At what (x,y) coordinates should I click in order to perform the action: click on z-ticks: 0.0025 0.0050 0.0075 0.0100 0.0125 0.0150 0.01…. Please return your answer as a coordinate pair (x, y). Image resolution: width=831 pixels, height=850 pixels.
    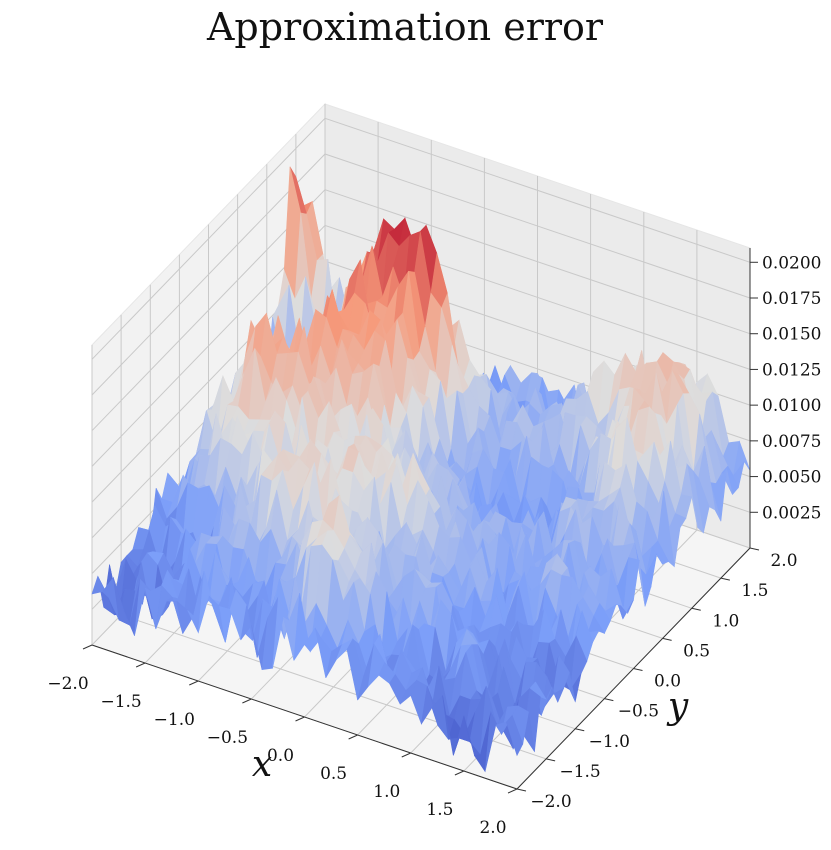
    Looking at the image, I should click on (785, 388).